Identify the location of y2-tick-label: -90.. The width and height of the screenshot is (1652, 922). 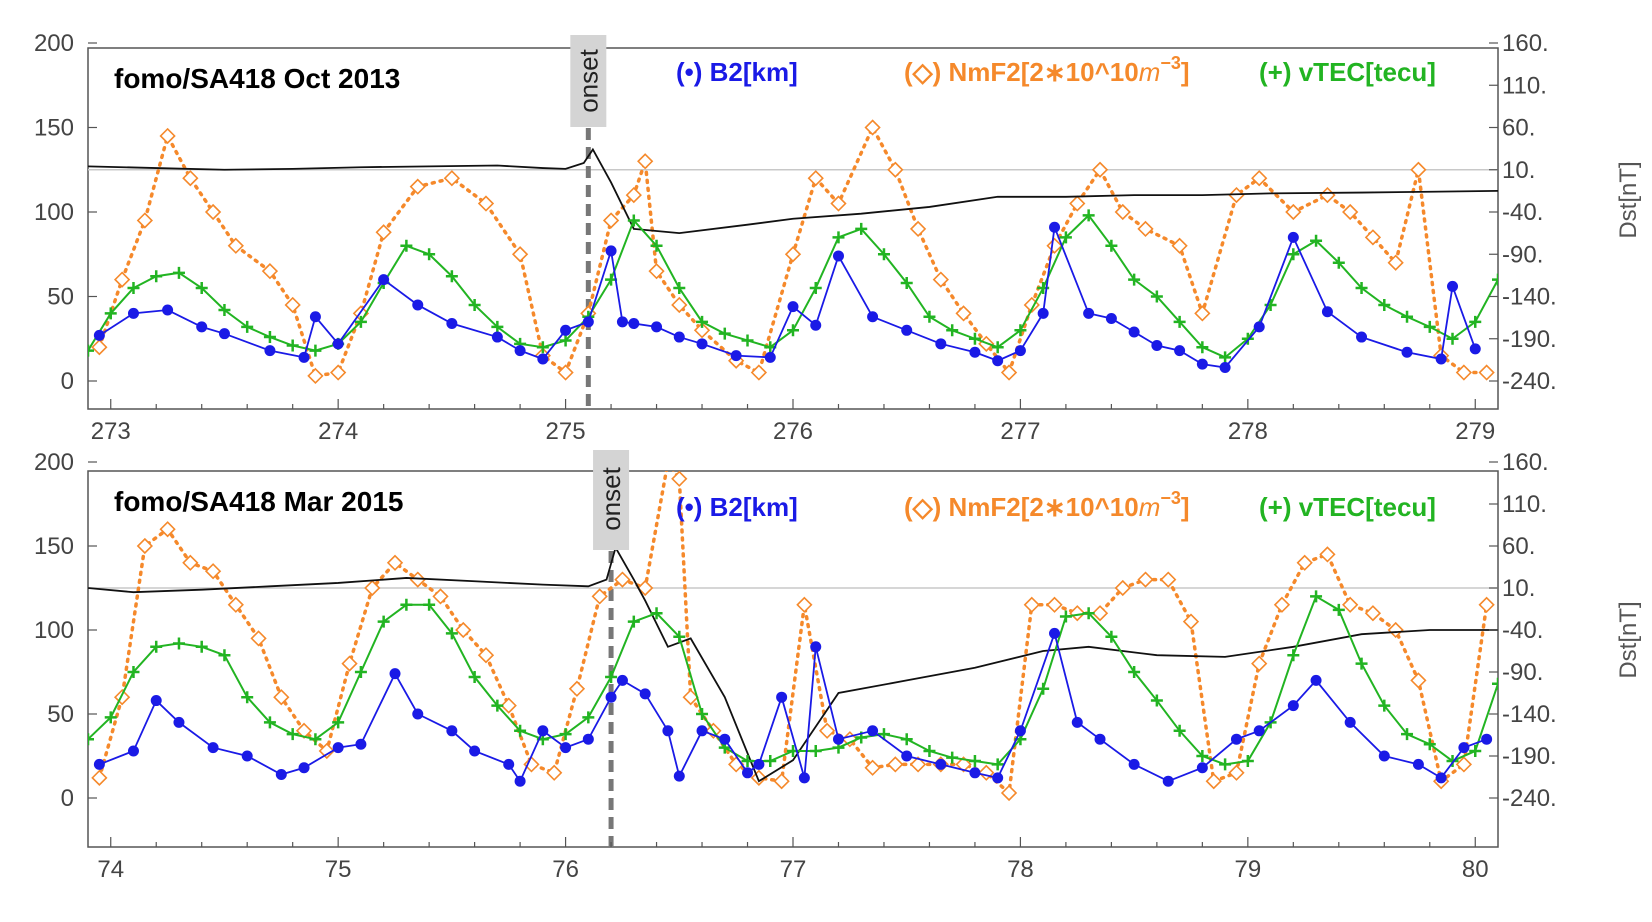
(1522, 254).